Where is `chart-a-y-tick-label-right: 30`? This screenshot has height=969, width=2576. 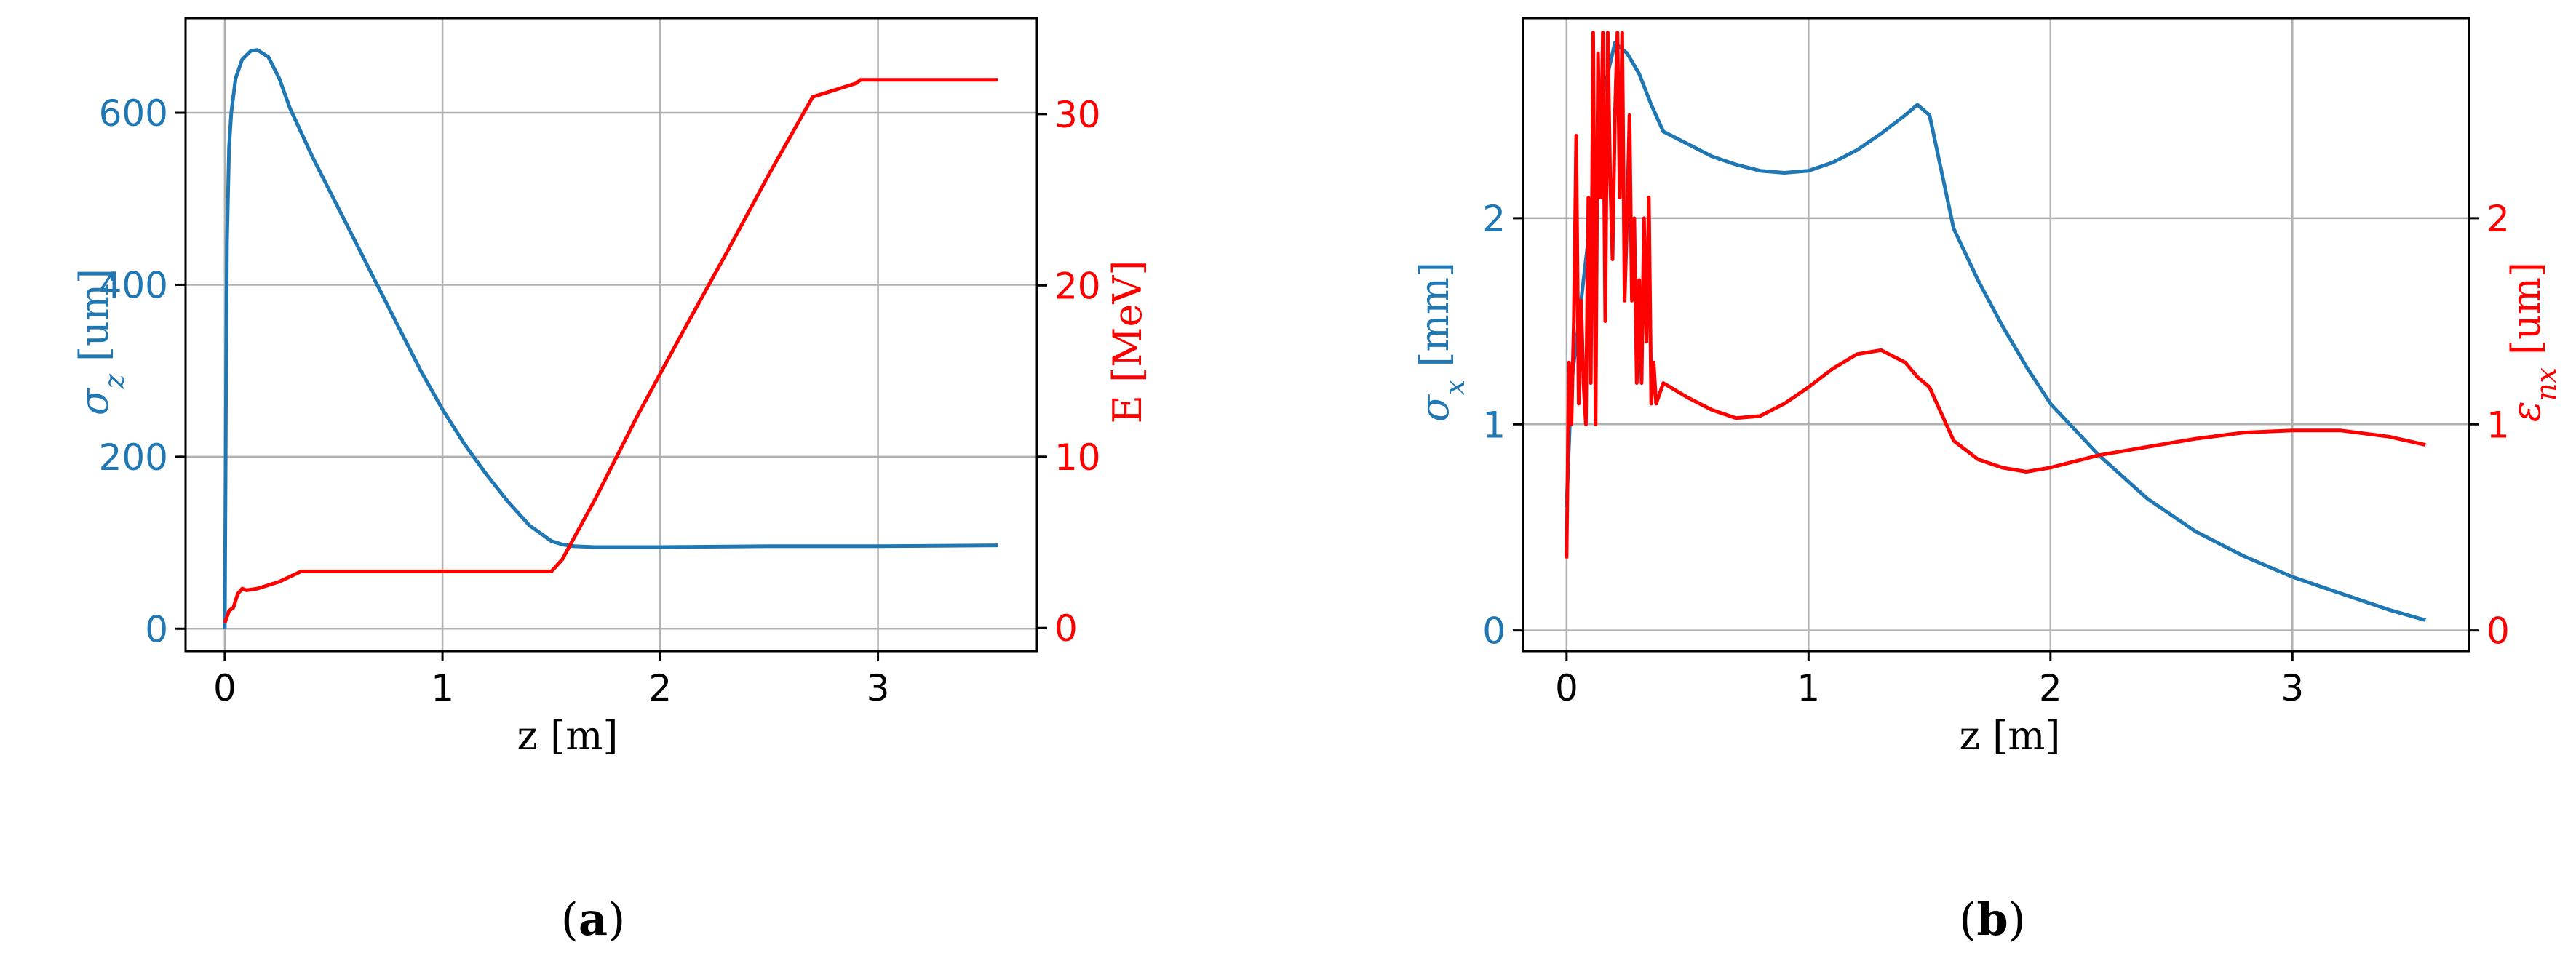 chart-a-y-tick-label-right: 30 is located at coordinates (1077, 115).